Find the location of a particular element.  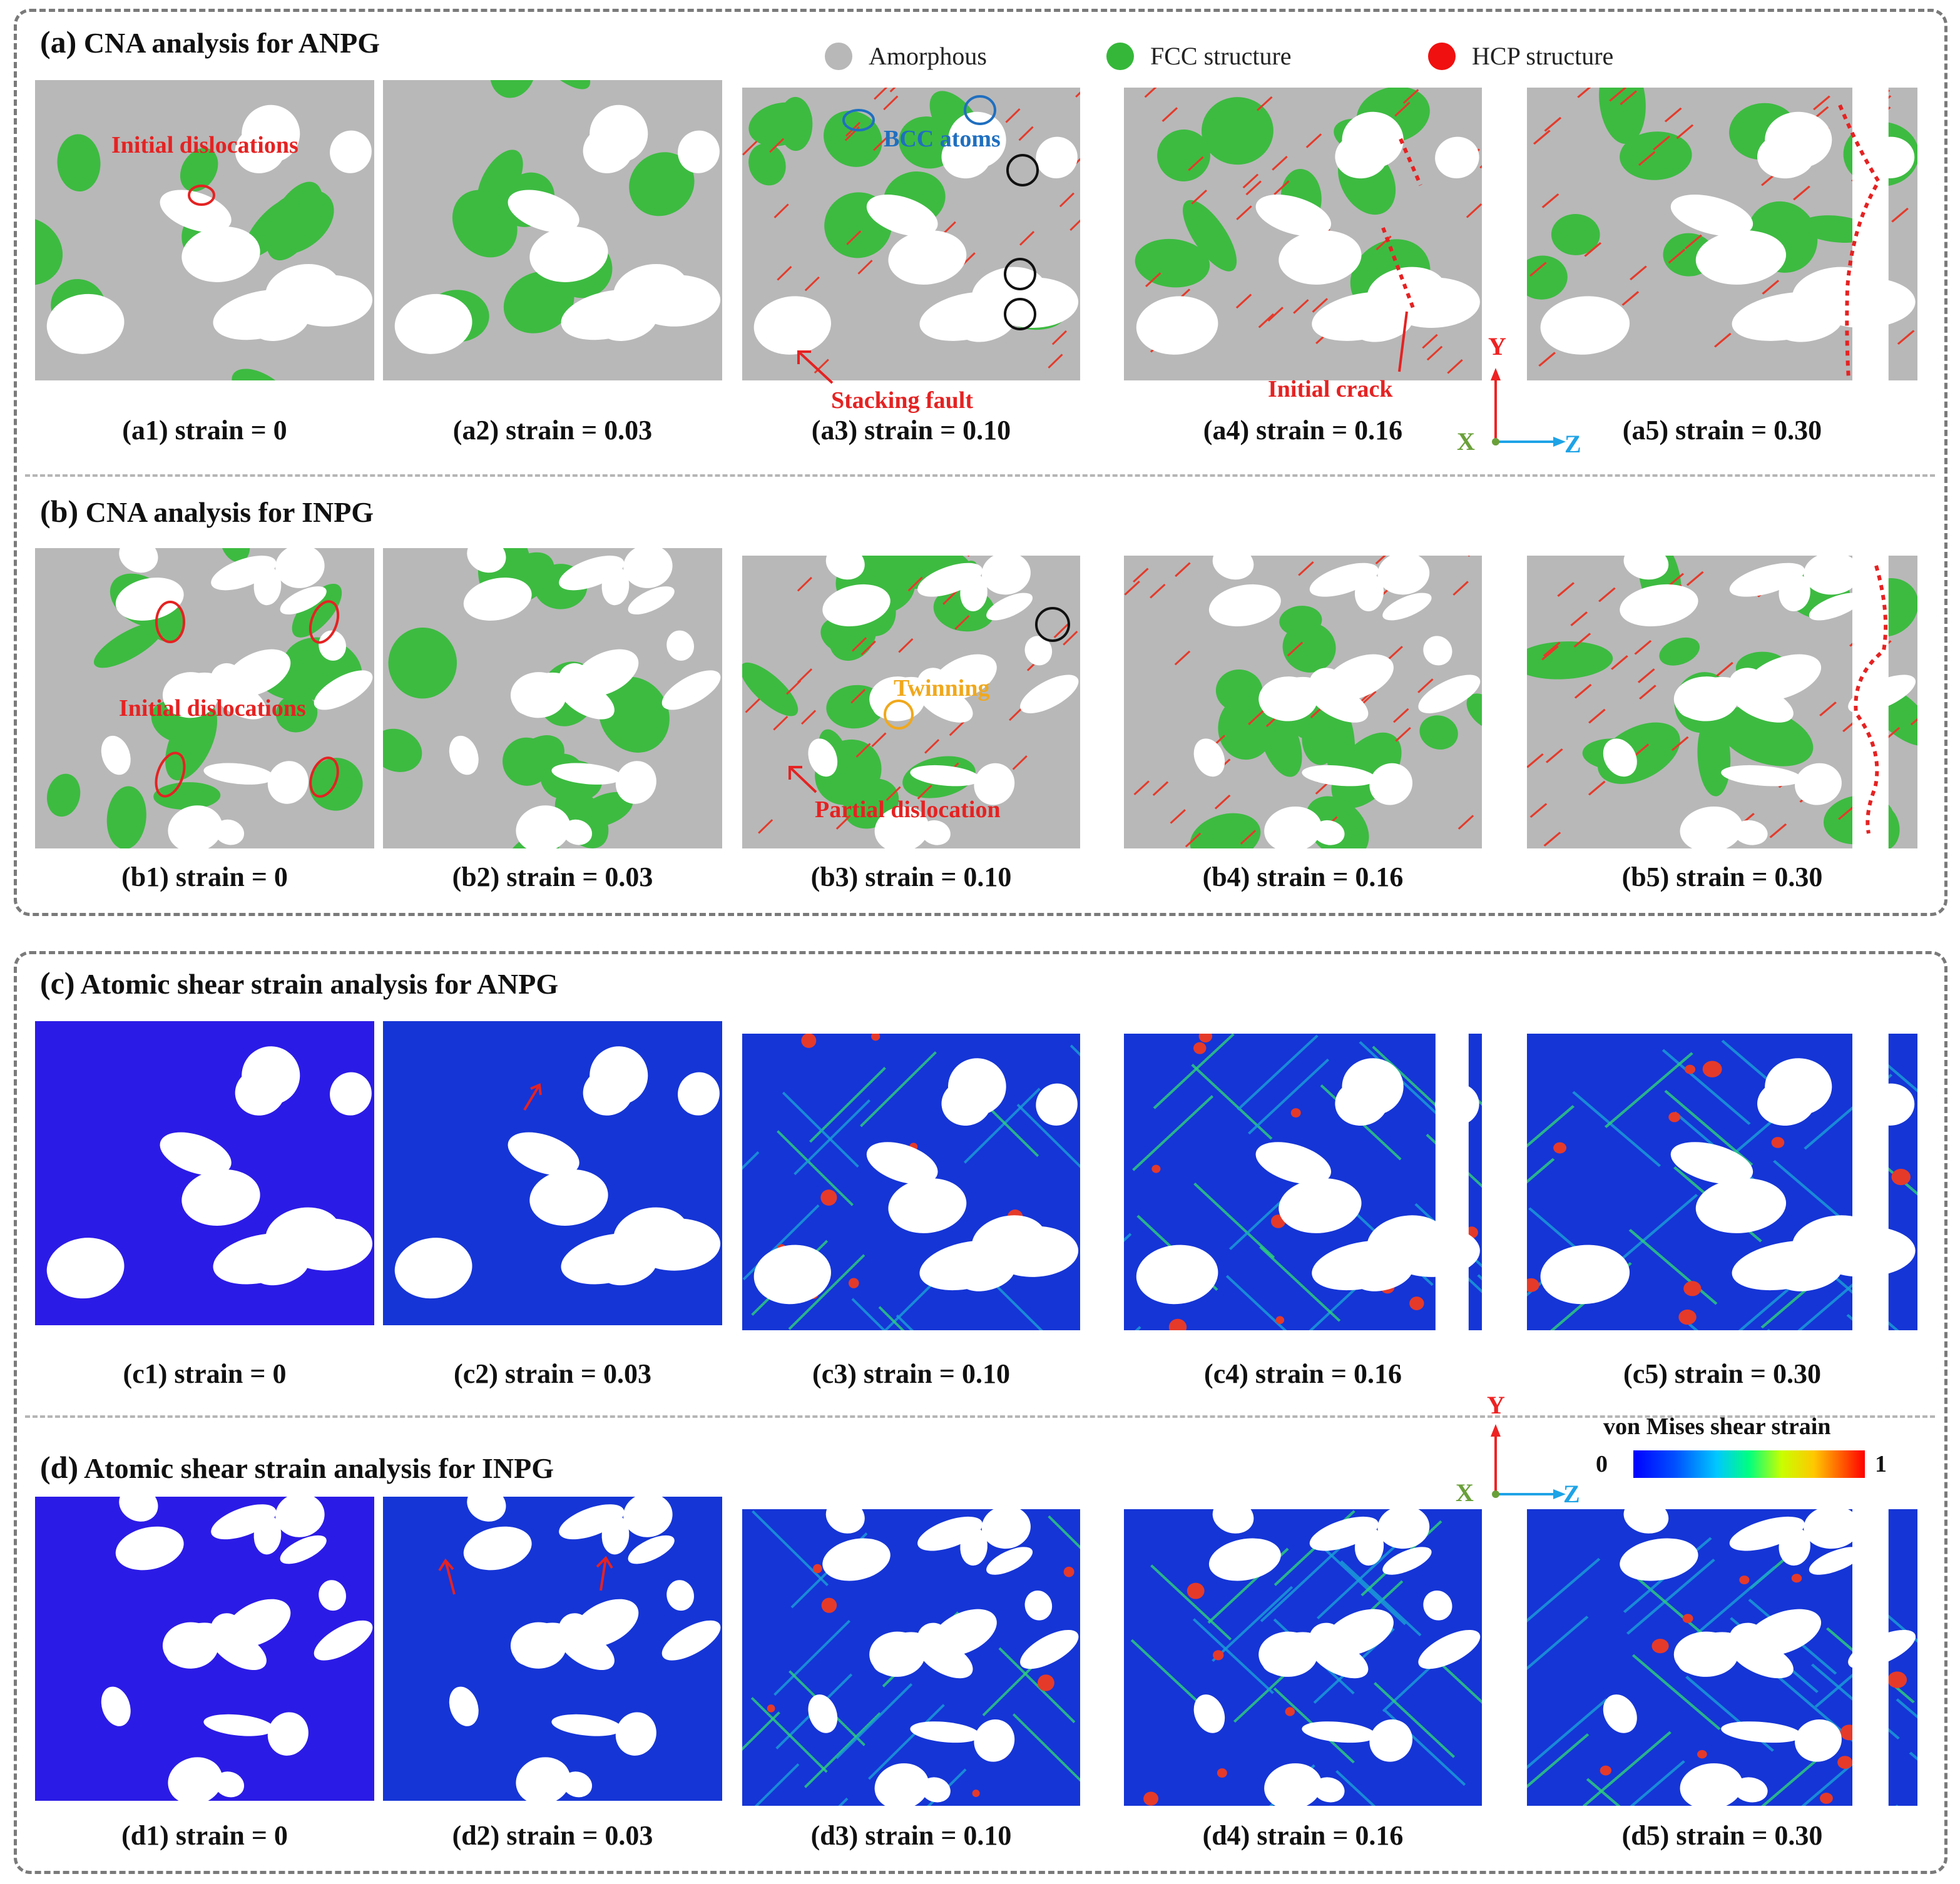

annotation-partial-dislocation: Partial dislocation is located at coordinates (908, 810).